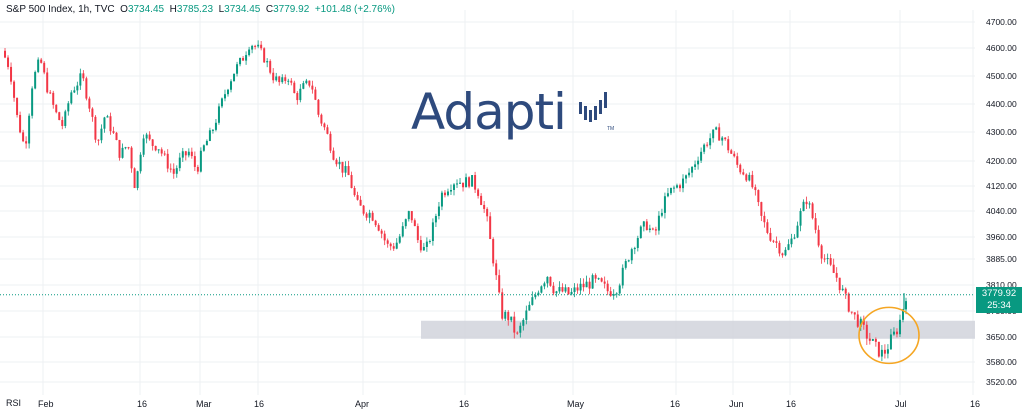 The image size is (1023, 416). What do you see at coordinates (269, 9) in the screenshot?
I see `close-label: C` at bounding box center [269, 9].